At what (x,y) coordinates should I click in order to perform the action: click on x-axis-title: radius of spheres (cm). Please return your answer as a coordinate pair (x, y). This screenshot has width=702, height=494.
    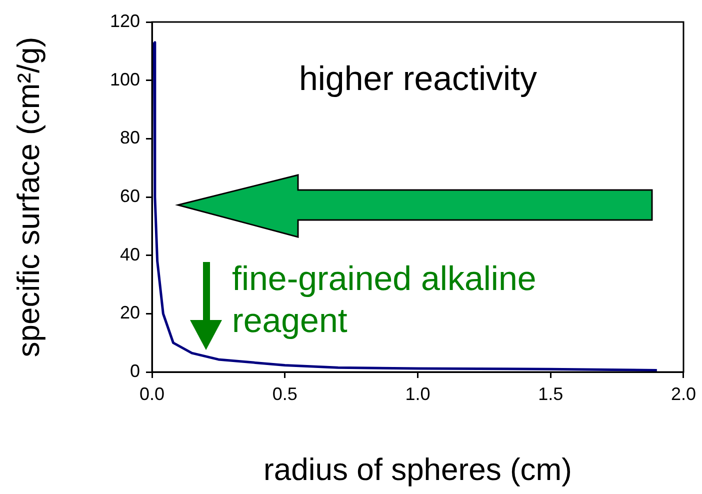
    Looking at the image, I should click on (418, 469).